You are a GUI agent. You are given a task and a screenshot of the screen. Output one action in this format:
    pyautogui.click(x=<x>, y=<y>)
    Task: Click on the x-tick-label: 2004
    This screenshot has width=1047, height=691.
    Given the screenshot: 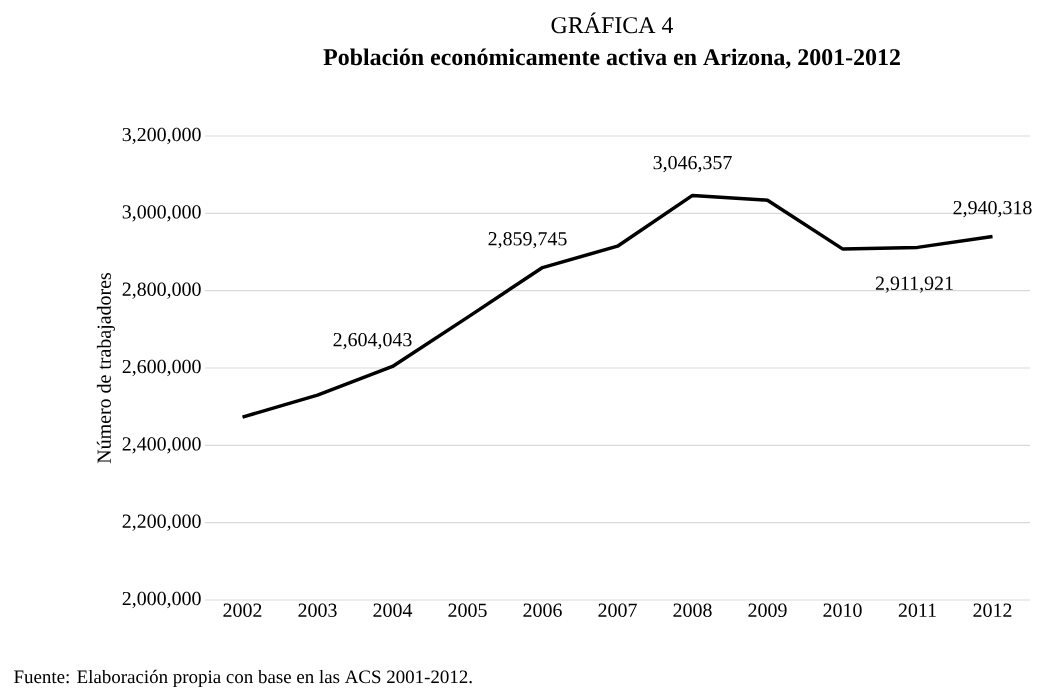 What is the action you would take?
    pyautogui.click(x=393, y=610)
    